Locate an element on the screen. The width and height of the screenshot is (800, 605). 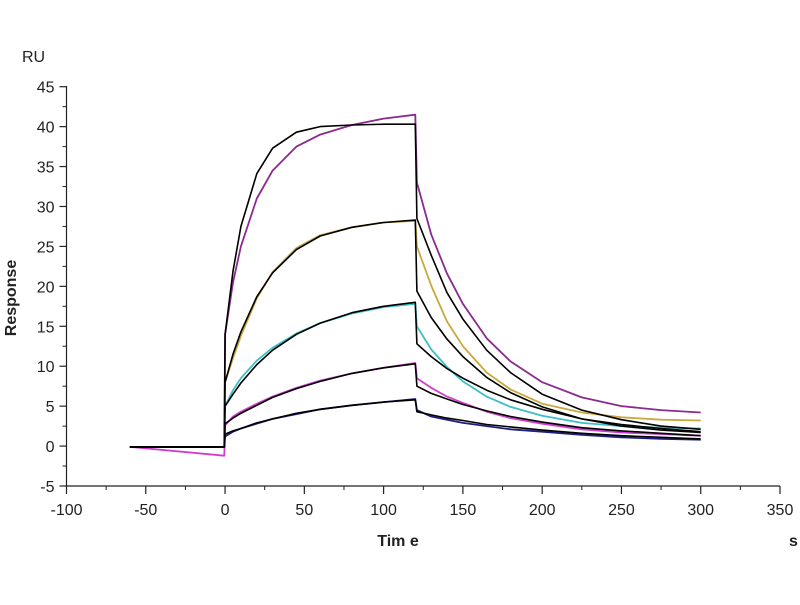
y-tick-label: 40 is located at coordinates (46, 128).